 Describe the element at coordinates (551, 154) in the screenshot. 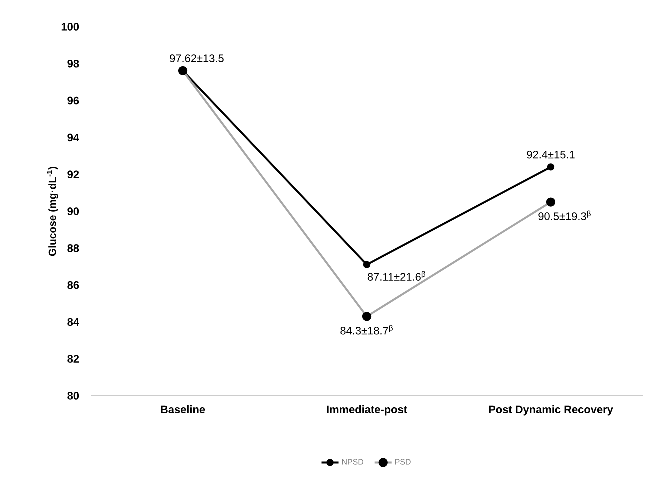

I see `data-label: 92.4±15.1` at that location.